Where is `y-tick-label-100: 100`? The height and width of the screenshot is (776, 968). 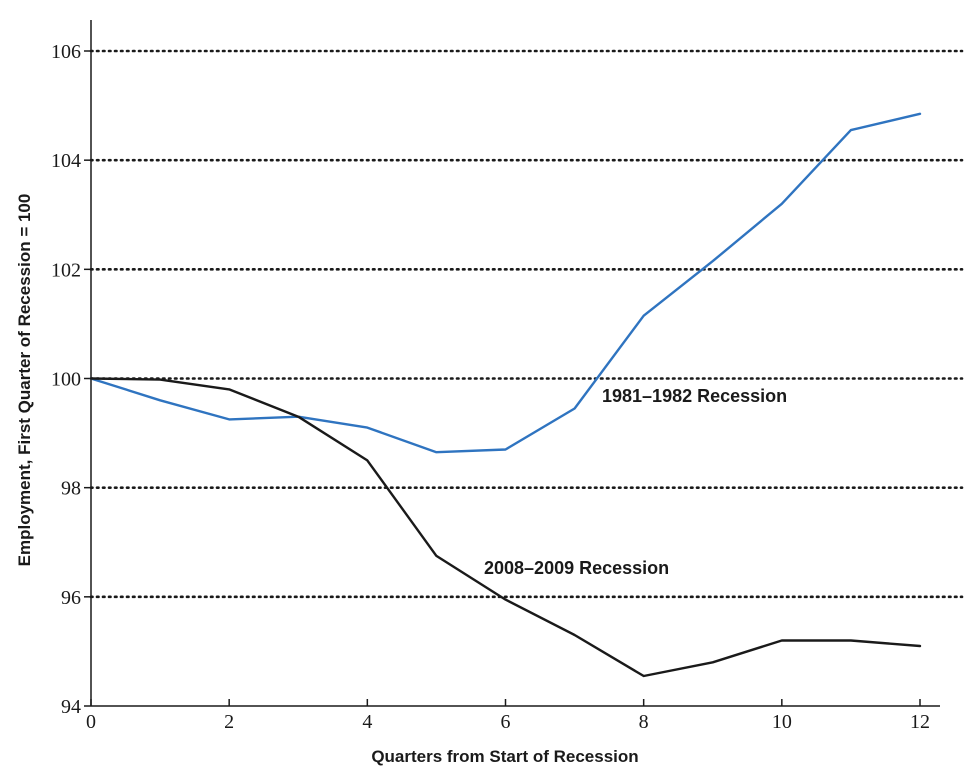 y-tick-label-100: 100 is located at coordinates (66, 380).